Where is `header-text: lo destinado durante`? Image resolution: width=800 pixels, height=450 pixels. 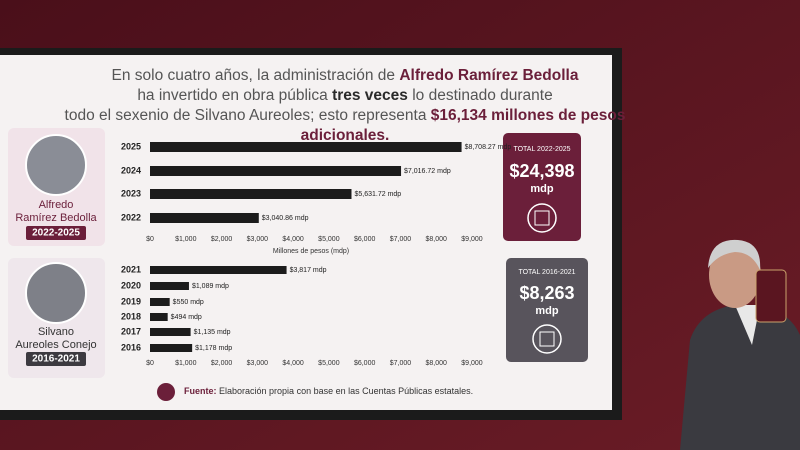 header-text: lo destinado durante is located at coordinates (482, 95).